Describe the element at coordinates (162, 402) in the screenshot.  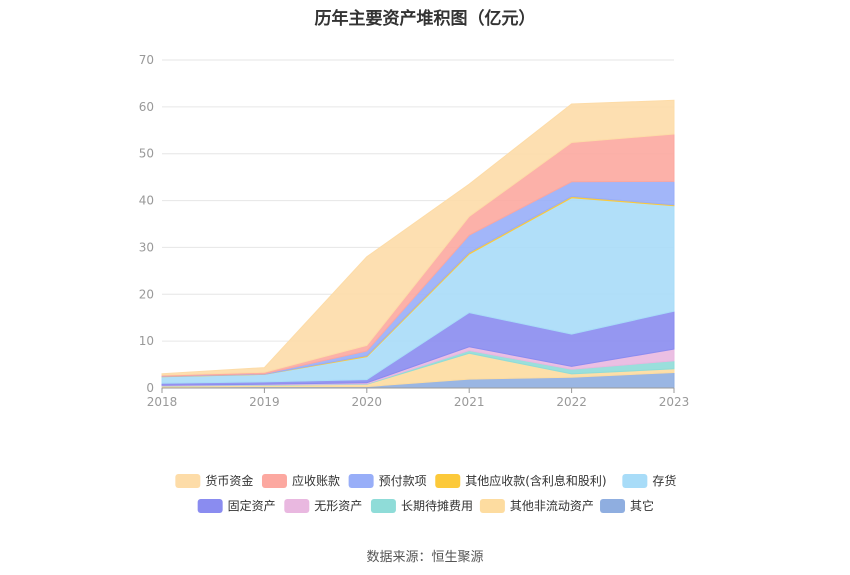
I see `x-tick-label: 2018` at that location.